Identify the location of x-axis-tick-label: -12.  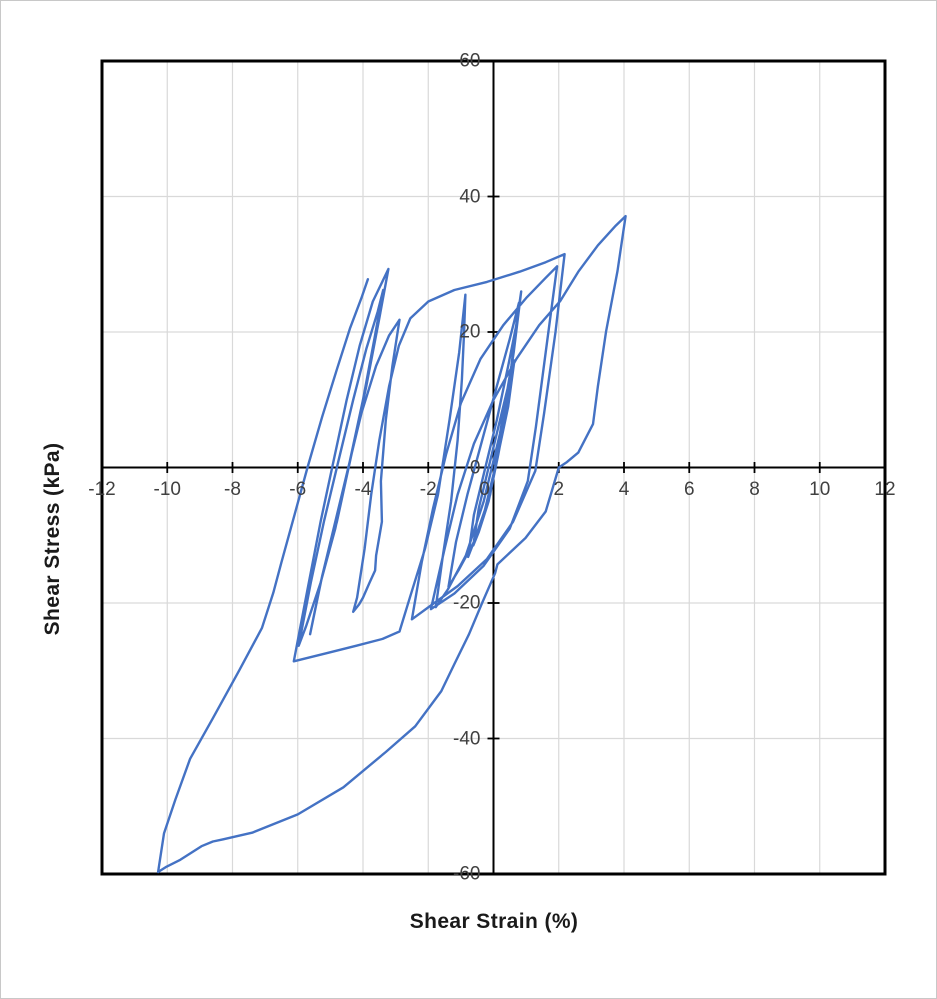
(102, 489).